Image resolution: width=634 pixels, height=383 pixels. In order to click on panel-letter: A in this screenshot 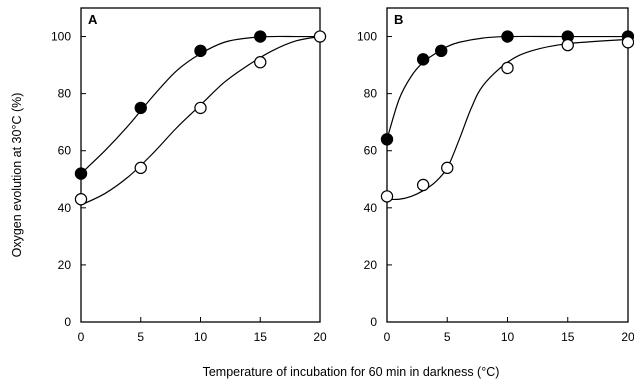, I will do `click(93, 19)`.